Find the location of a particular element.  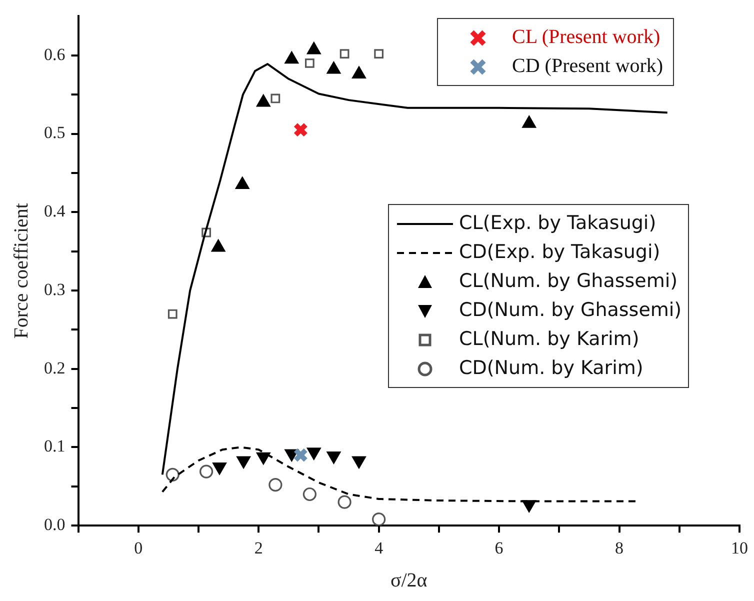

legend-label: CD (Present work) is located at coordinates (588, 66).